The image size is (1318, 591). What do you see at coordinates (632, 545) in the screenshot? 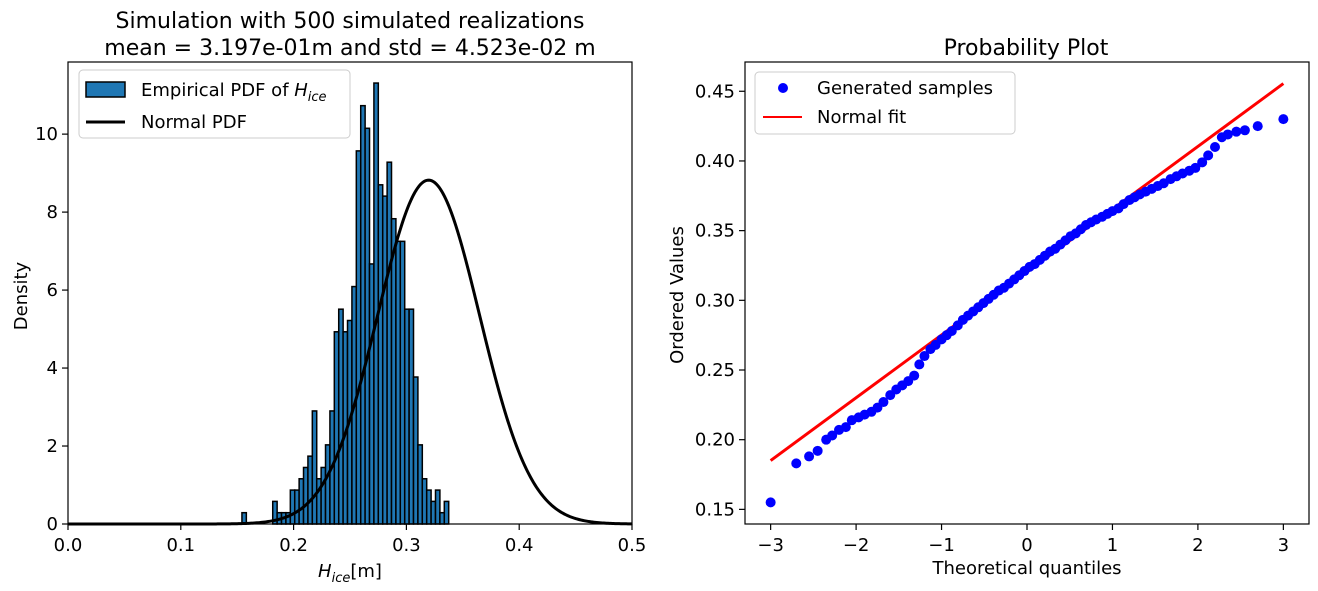
I see `hist-x-tick-label: 0.5` at bounding box center [632, 545].